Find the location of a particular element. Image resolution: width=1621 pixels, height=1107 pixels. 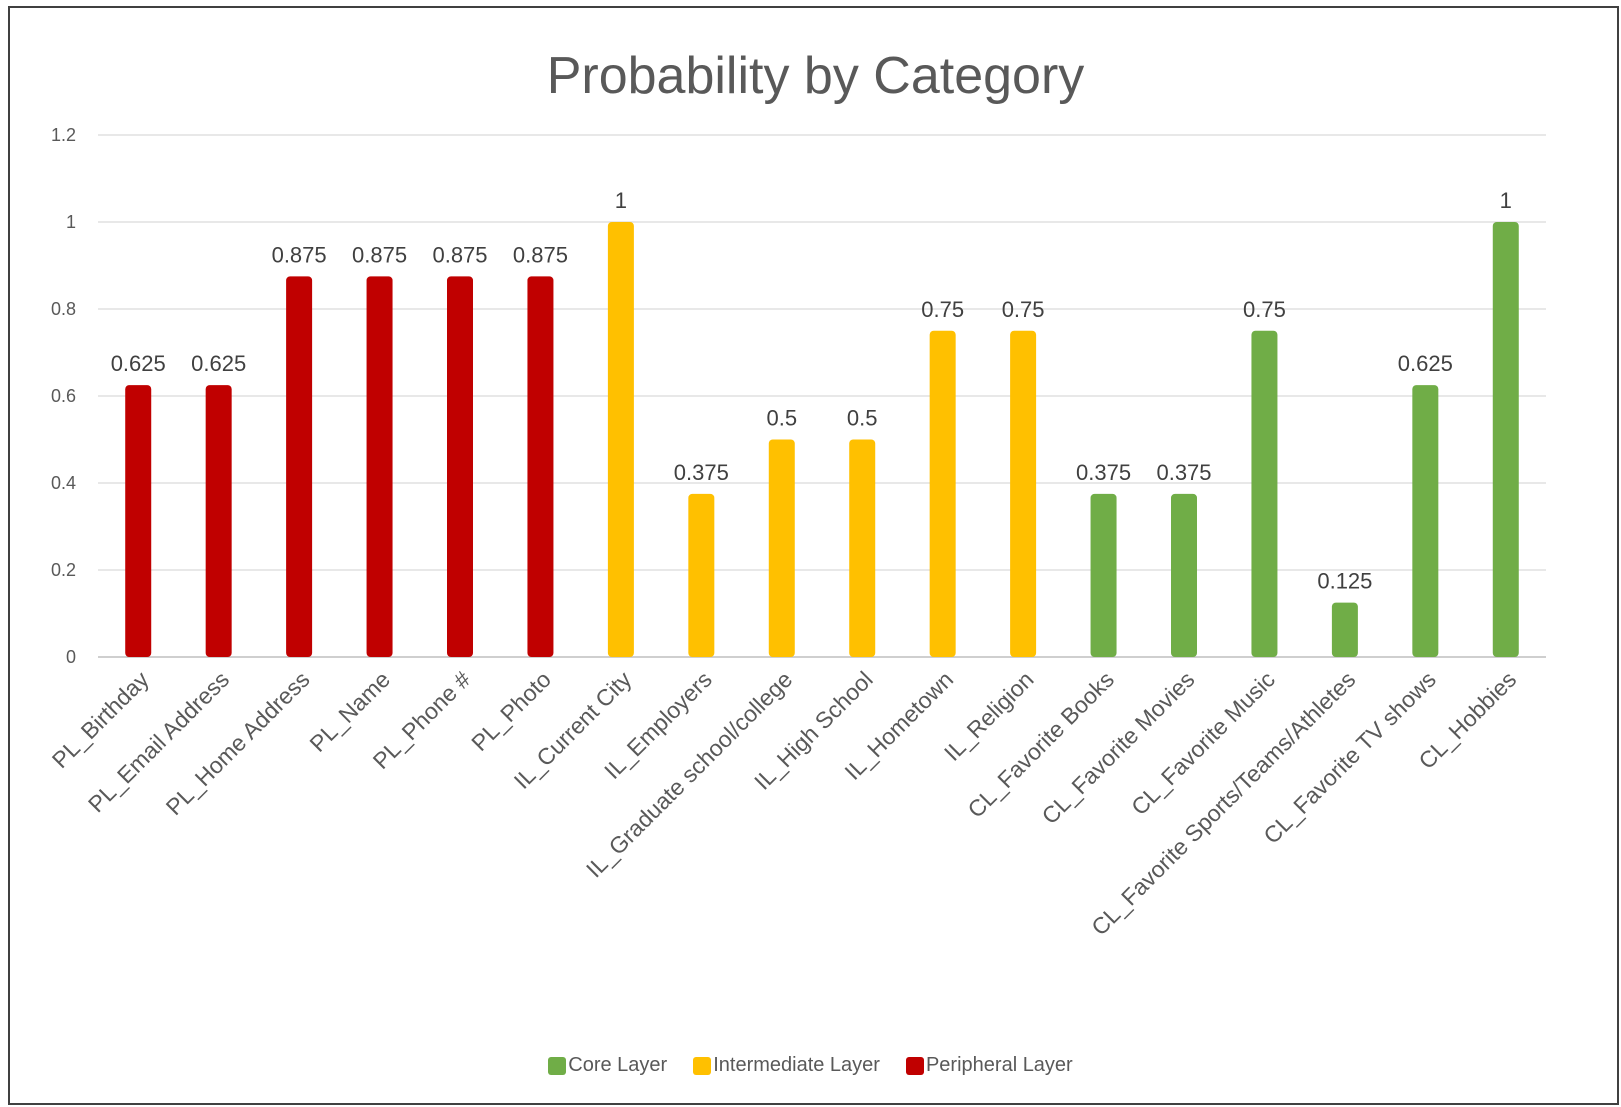

y-tick-label: 0.6 is located at coordinates (63, 396).